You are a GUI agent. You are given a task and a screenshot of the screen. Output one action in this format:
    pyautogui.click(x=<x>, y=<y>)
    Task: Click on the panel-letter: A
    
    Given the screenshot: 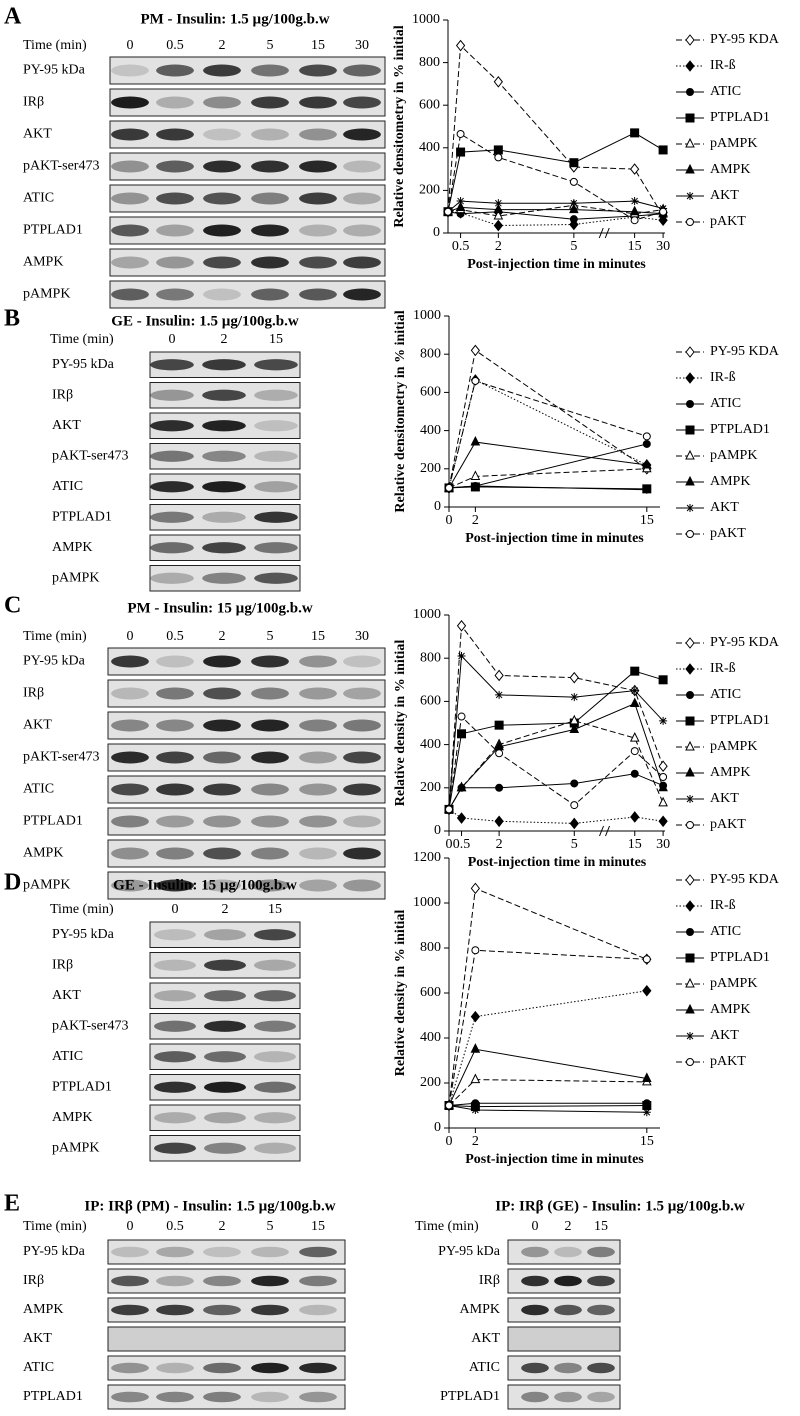 What is the action you would take?
    pyautogui.click(x=13, y=17)
    